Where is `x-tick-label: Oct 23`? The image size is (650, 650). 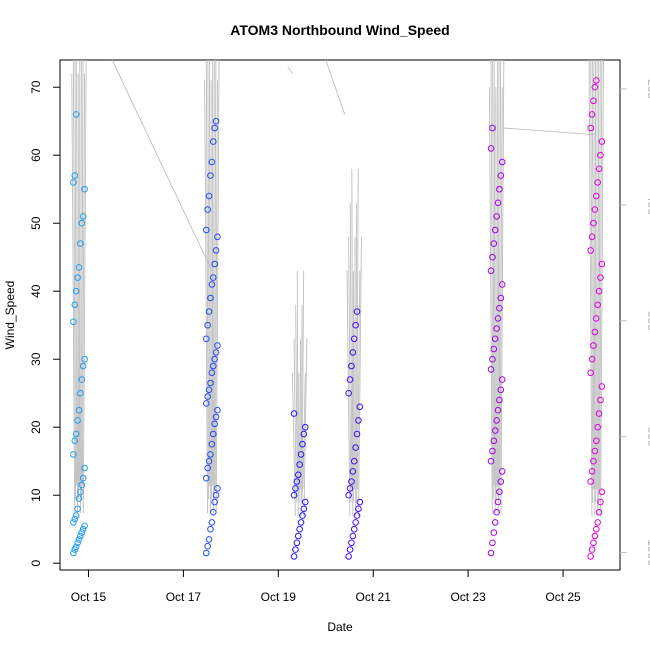
x-tick-label: Oct 23 is located at coordinates (468, 597).